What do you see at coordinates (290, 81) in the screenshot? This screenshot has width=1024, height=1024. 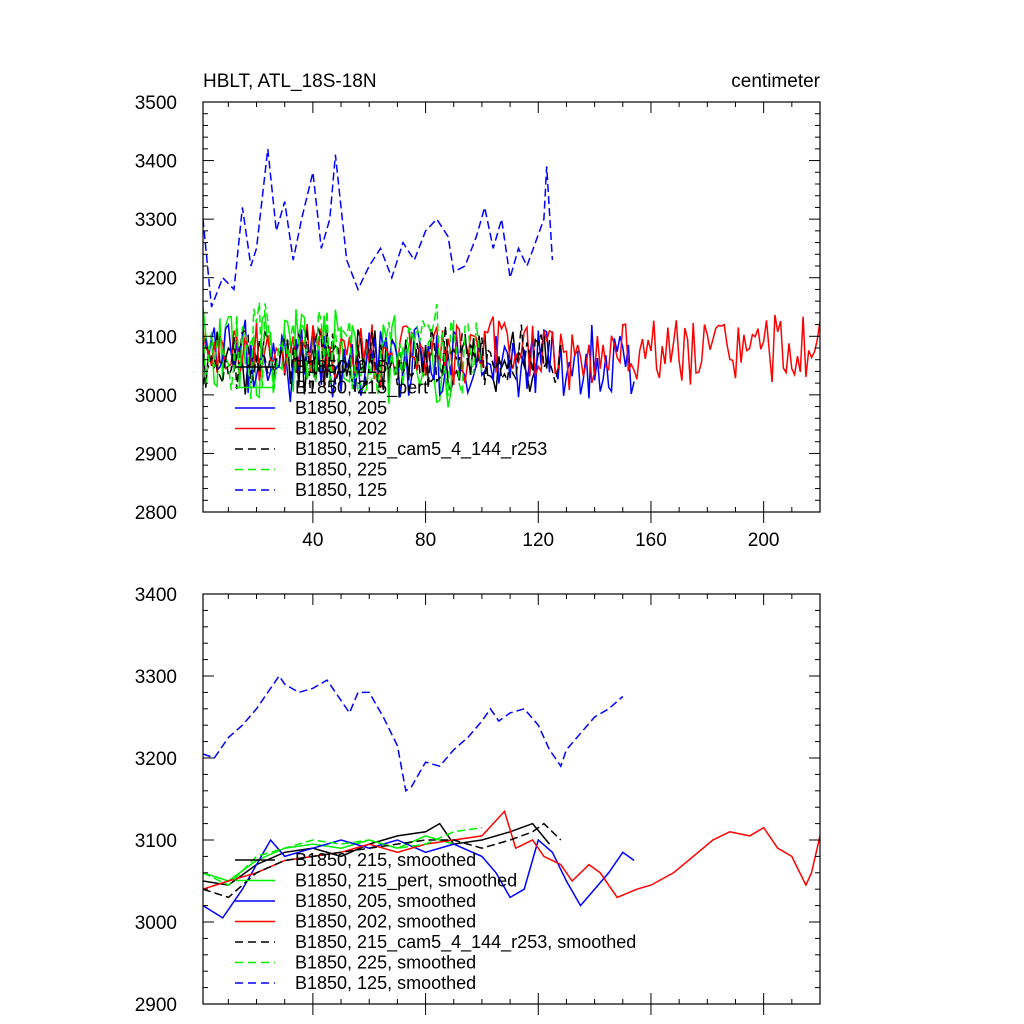 I see `top-title: HBLT, ATL_18S-18N` at bounding box center [290, 81].